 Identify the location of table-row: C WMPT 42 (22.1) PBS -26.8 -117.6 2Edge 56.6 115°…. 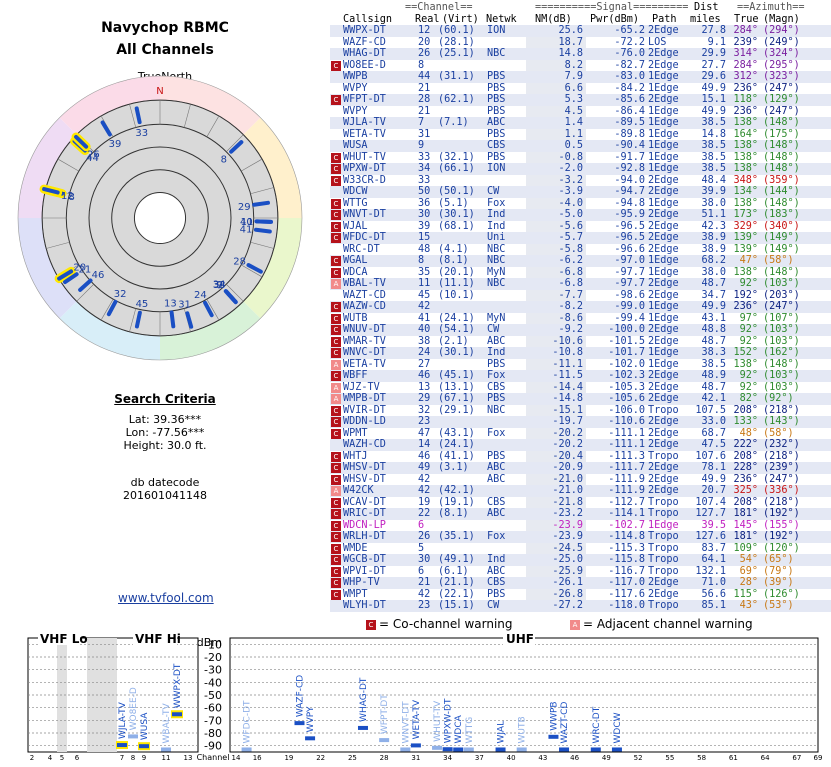
(580, 595).